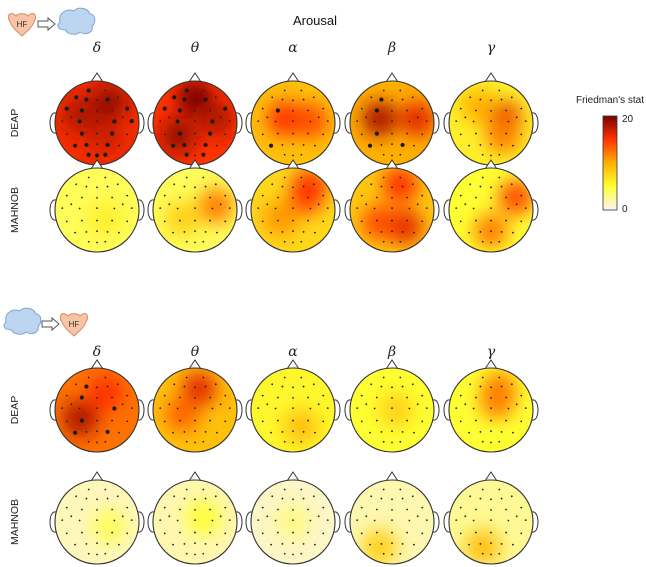 Image resolution: width=646 pixels, height=567 pixels. What do you see at coordinates (97, 352) in the screenshot?
I see `band-label: δ` at bounding box center [97, 352].